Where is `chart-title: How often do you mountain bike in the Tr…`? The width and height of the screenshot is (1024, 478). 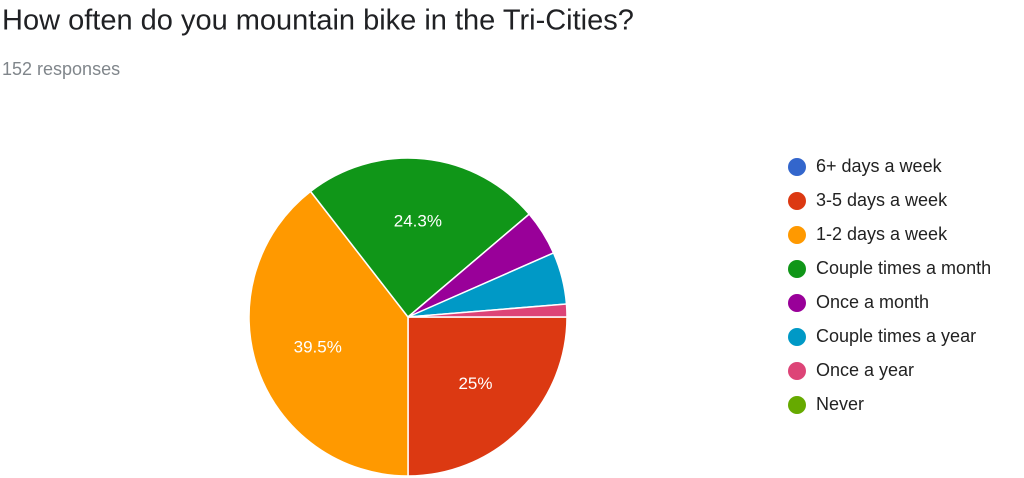 chart-title: How often do you mountain bike in the Tr… is located at coordinates (318, 21).